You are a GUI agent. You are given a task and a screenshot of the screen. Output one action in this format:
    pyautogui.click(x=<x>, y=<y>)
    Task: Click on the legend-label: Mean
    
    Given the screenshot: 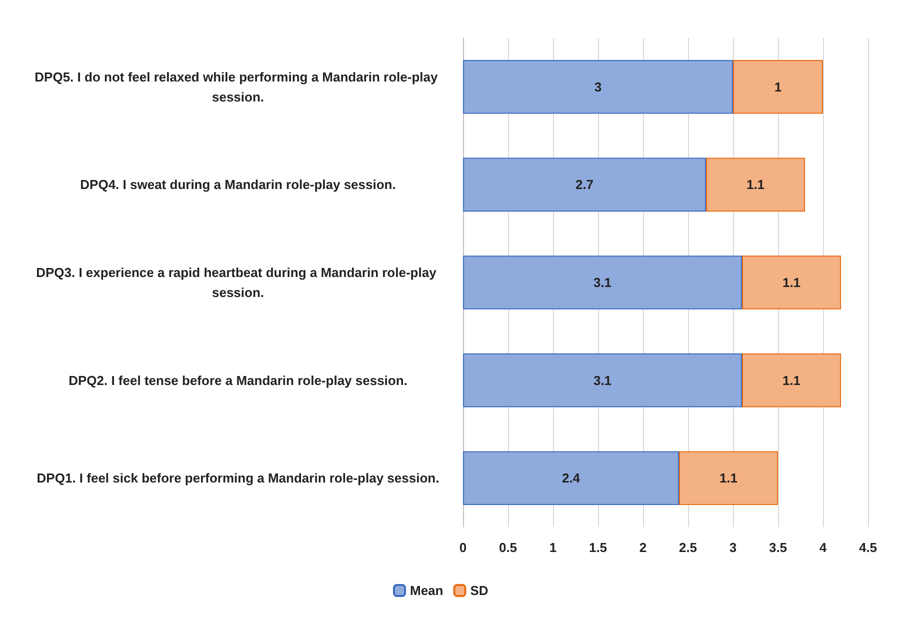 What is the action you would take?
    pyautogui.click(x=427, y=590)
    